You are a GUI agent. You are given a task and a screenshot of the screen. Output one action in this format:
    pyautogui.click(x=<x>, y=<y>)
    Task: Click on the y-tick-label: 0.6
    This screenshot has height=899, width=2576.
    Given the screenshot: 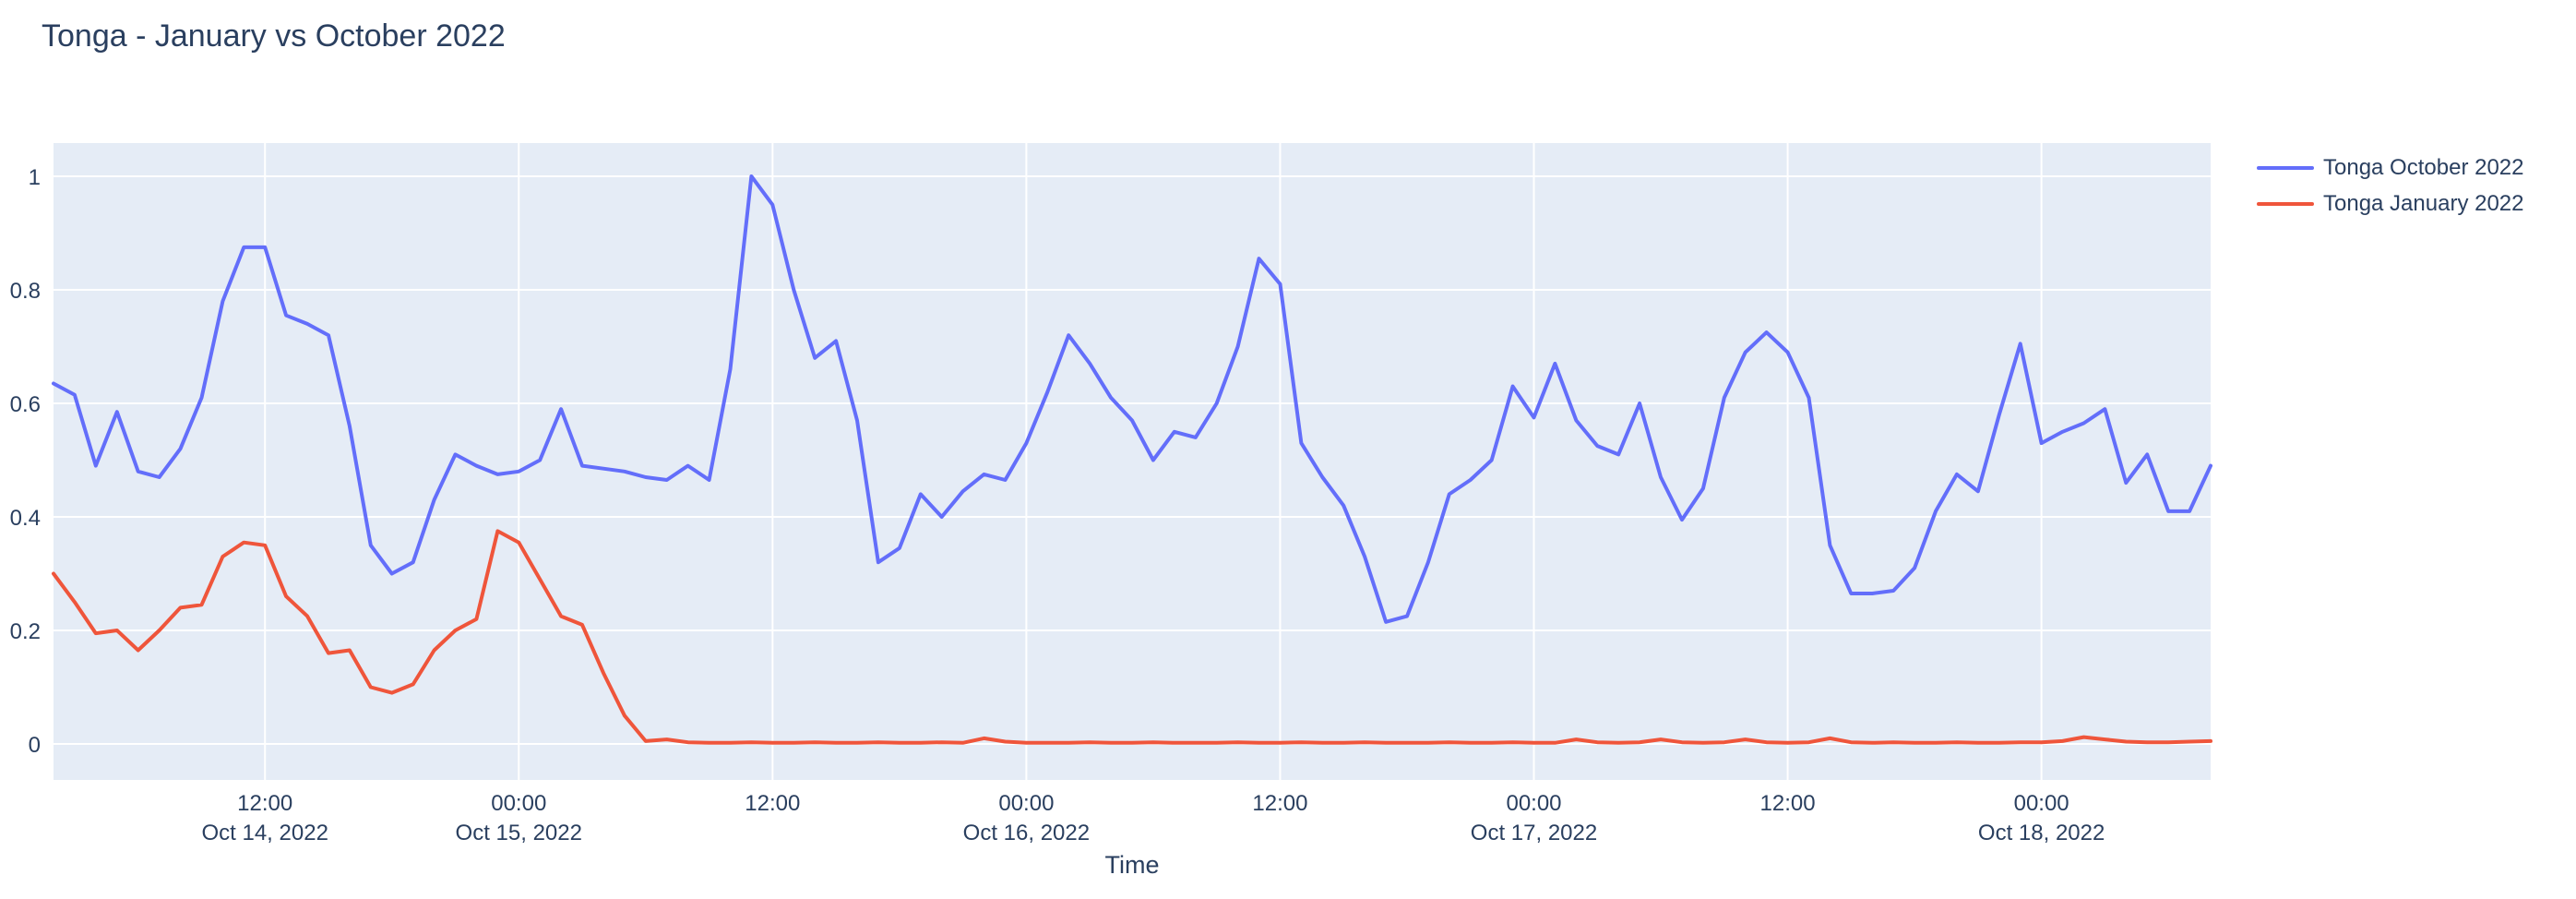 What is the action you would take?
    pyautogui.click(x=25, y=405)
    